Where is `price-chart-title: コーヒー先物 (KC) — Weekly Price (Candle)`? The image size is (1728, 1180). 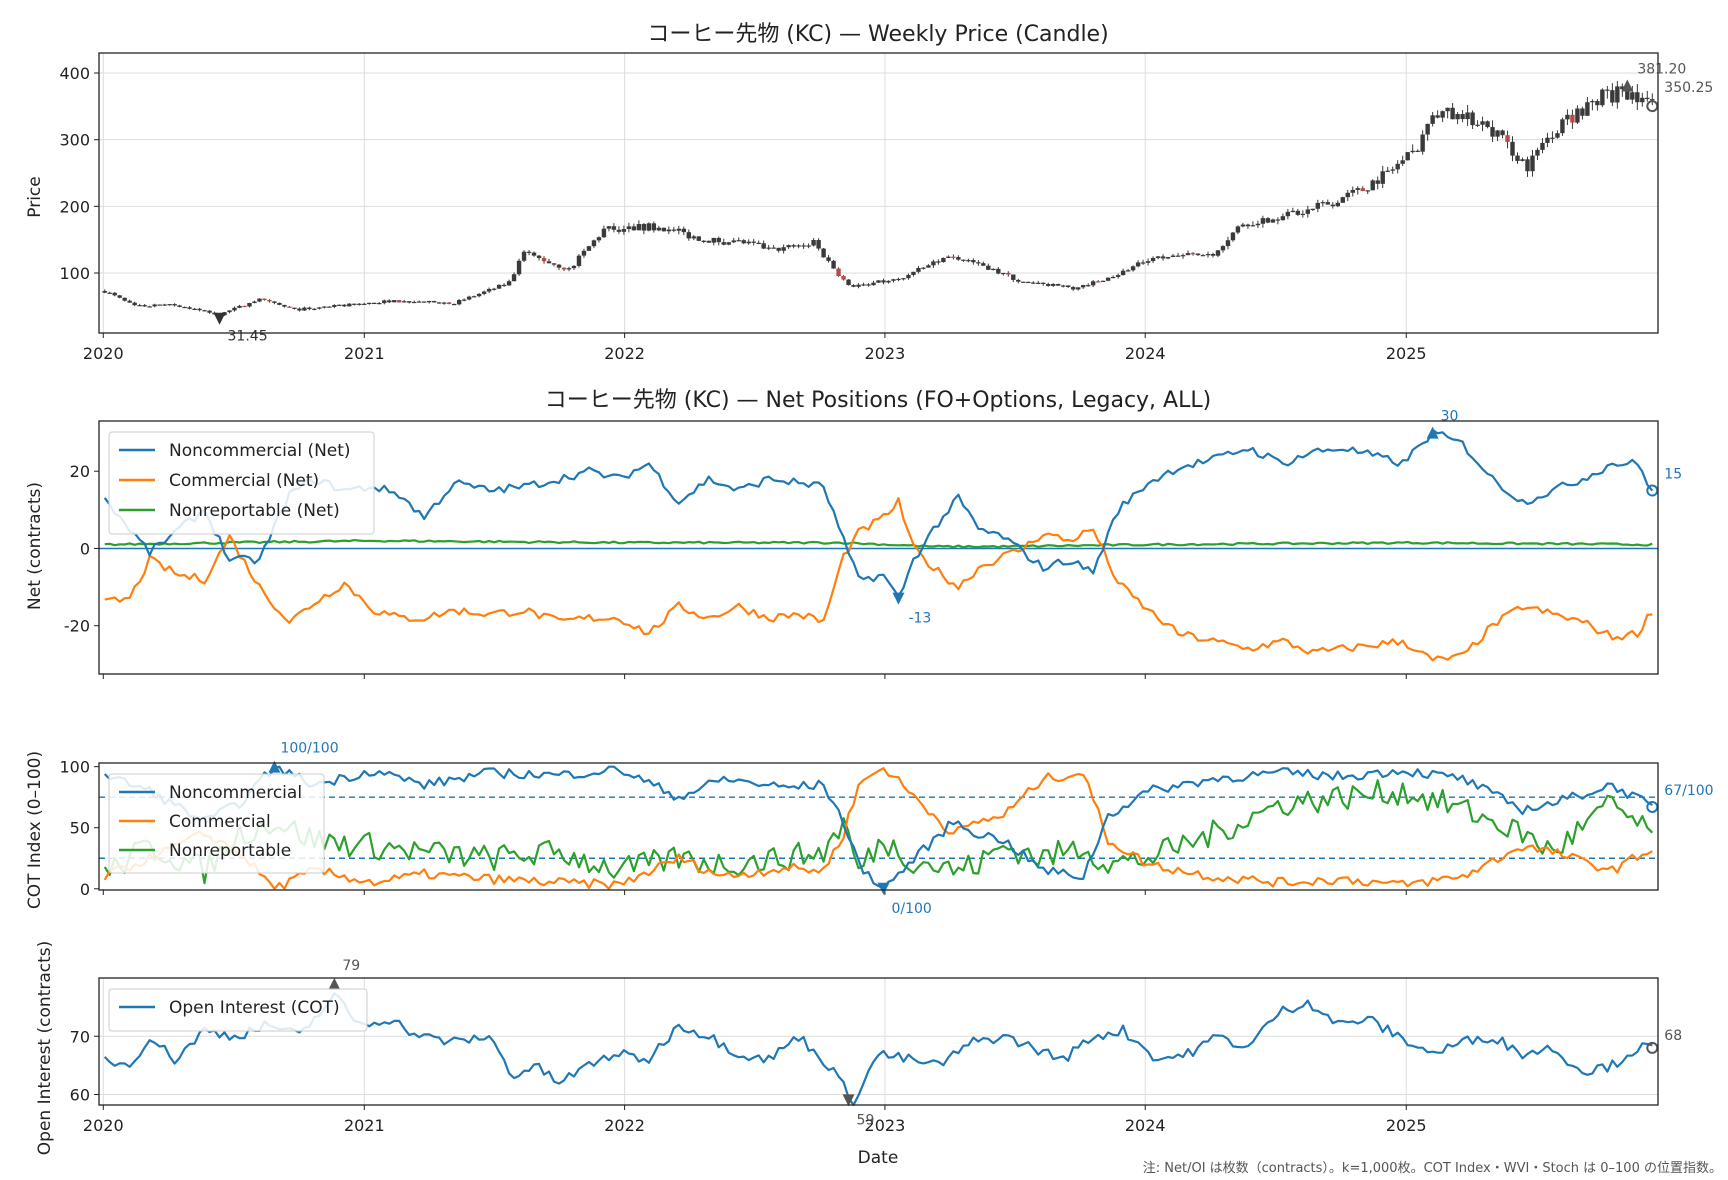
price-chart-title: コーヒー先物 (KC) — Weekly Price (Candle) is located at coordinates (877, 34).